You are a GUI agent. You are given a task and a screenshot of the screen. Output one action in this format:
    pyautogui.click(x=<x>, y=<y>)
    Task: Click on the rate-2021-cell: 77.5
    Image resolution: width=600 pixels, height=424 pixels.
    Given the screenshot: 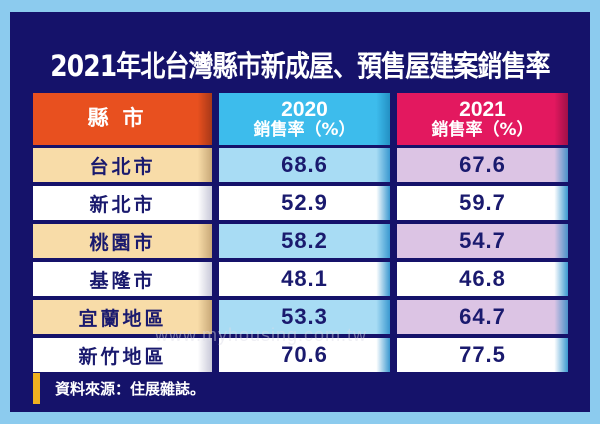 What is the action you would take?
    pyautogui.click(x=482, y=355)
    